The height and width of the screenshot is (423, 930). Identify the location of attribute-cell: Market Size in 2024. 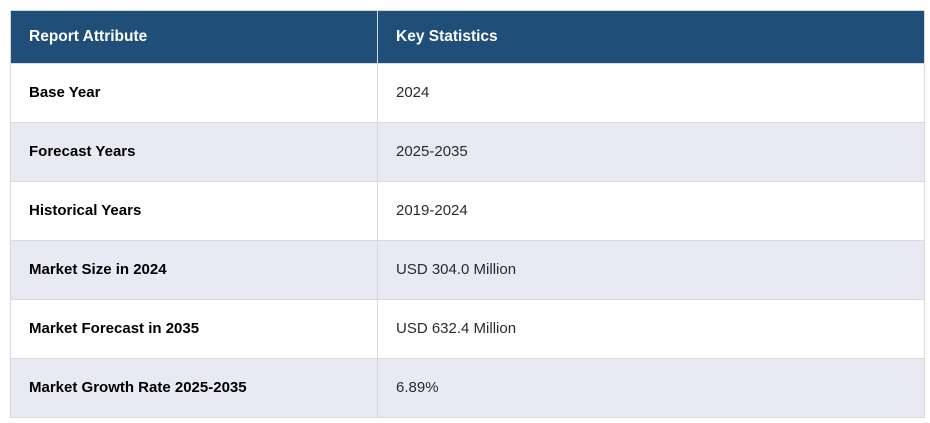
(194, 270).